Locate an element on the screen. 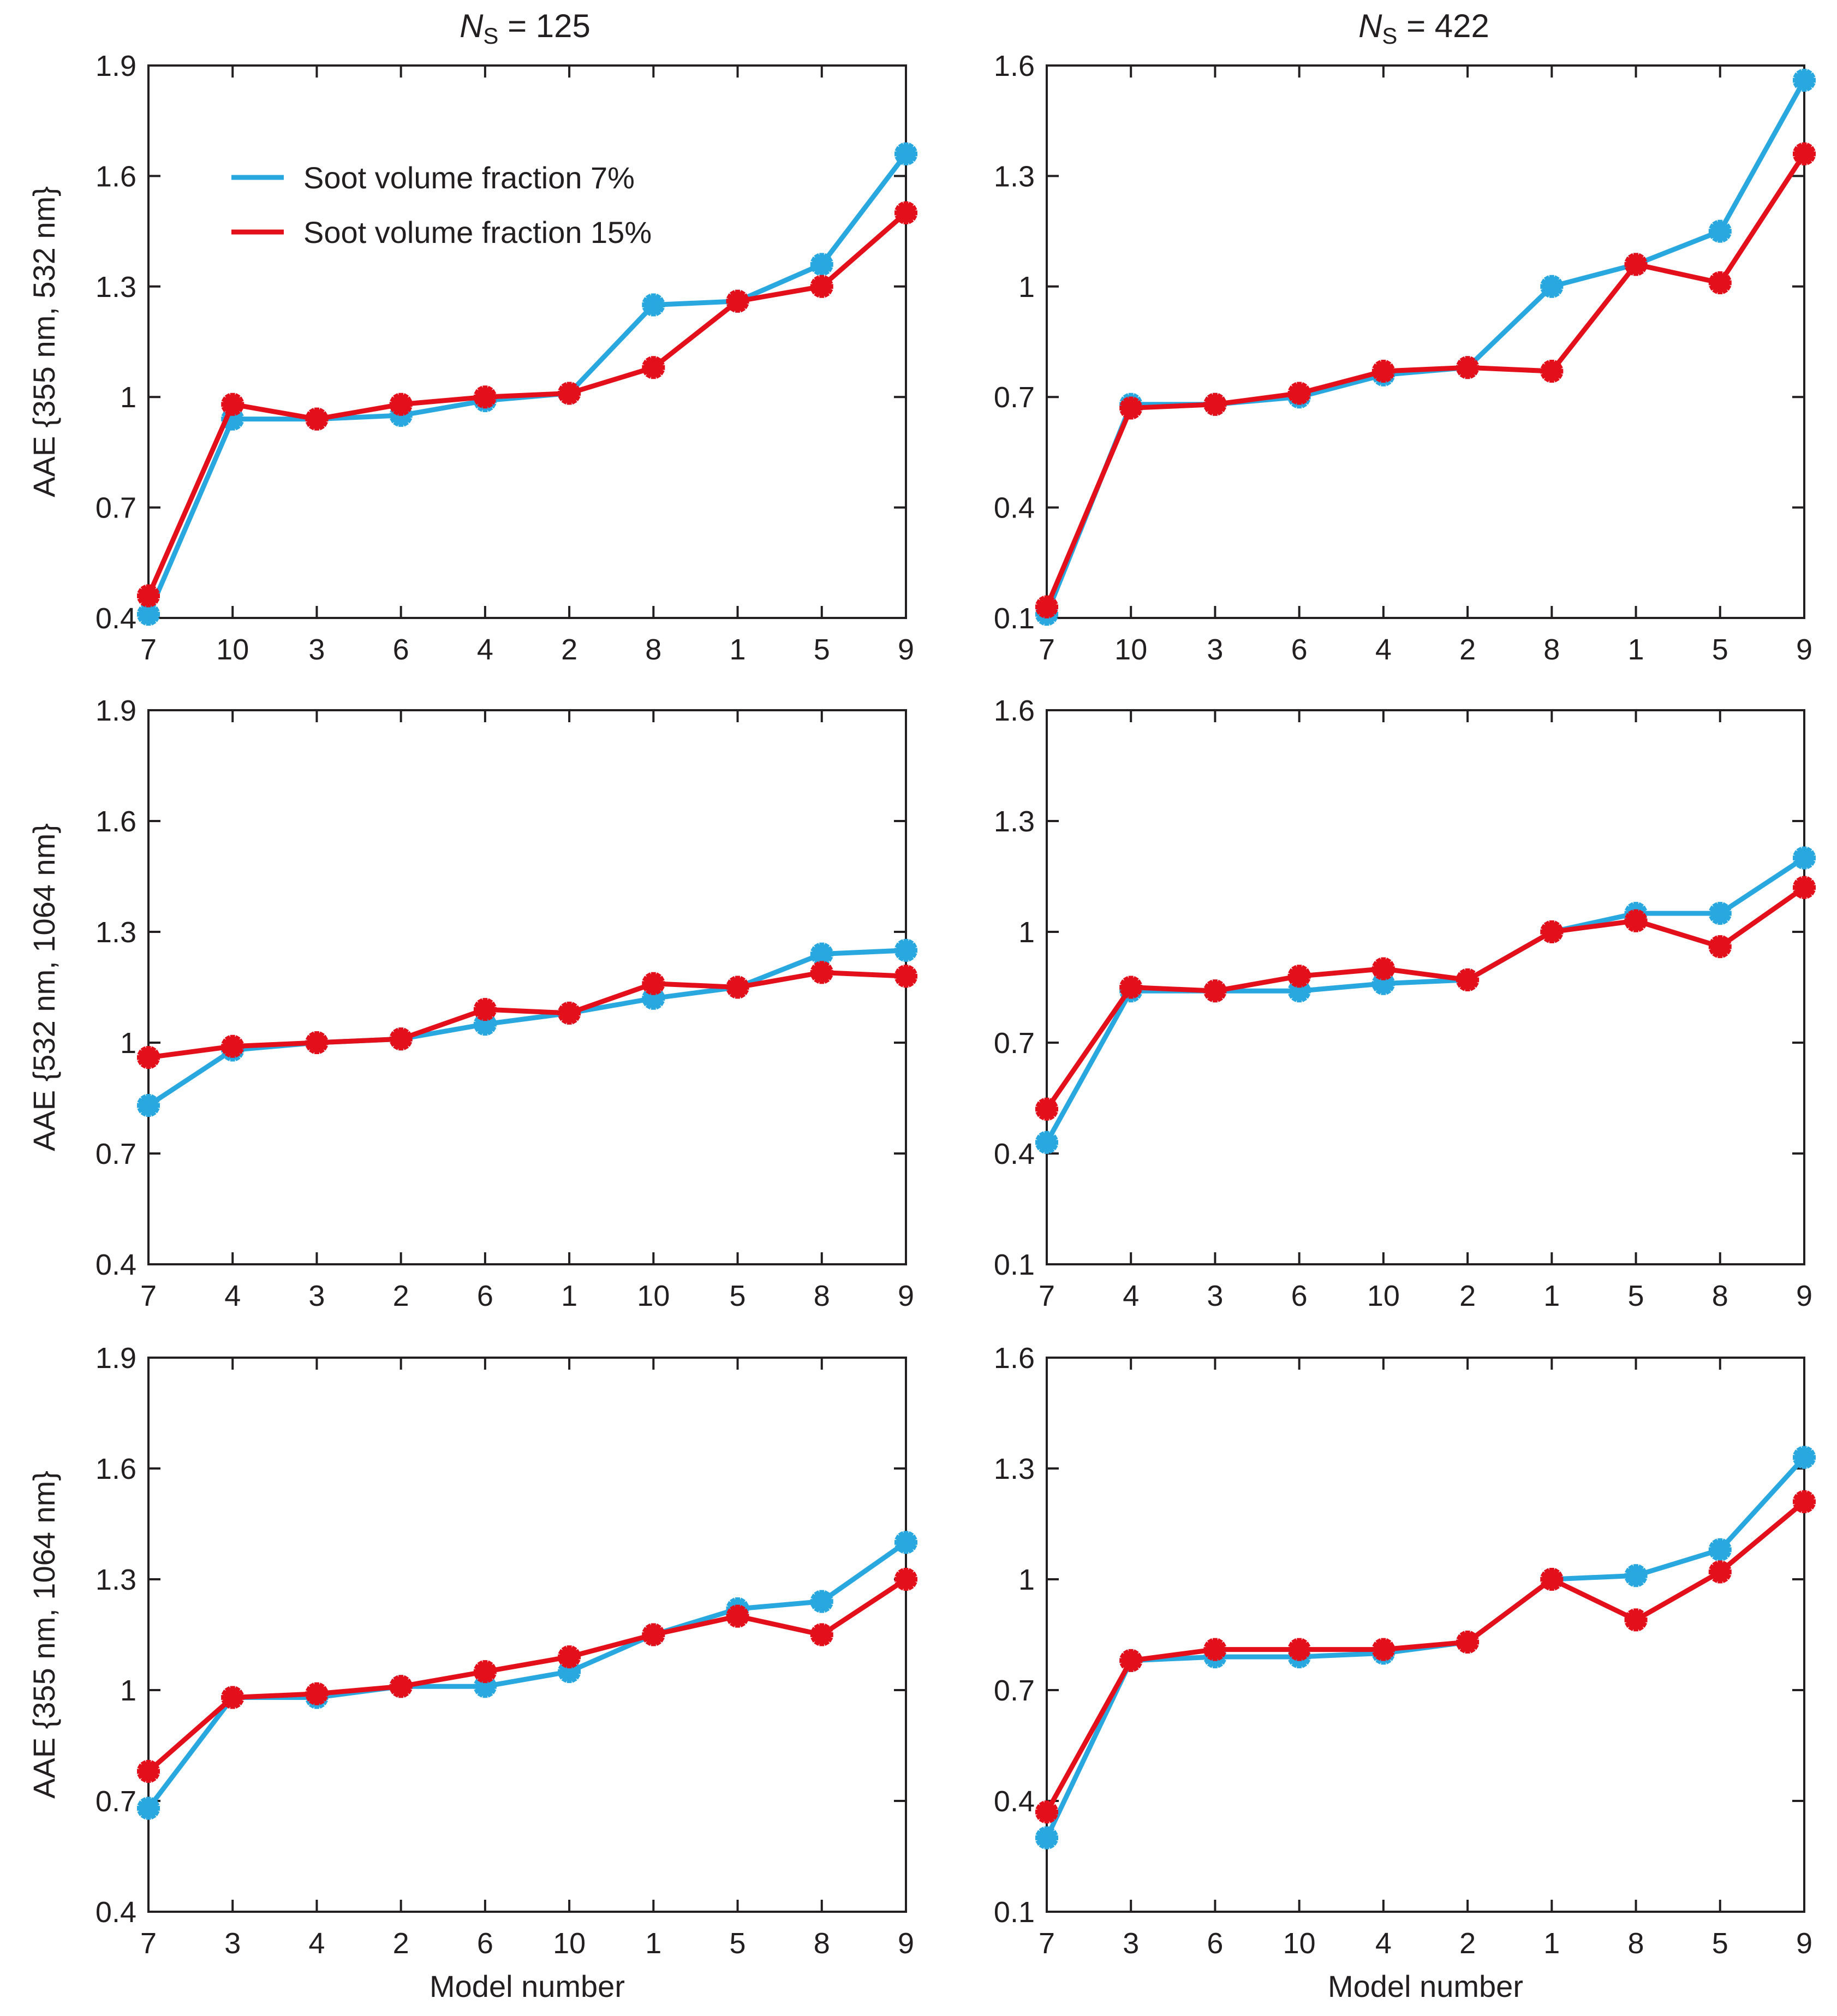 Image resolution: width=1837 pixels, height=2016 pixels. legend-label: Soot volume fraction 7% is located at coordinates (469, 177).